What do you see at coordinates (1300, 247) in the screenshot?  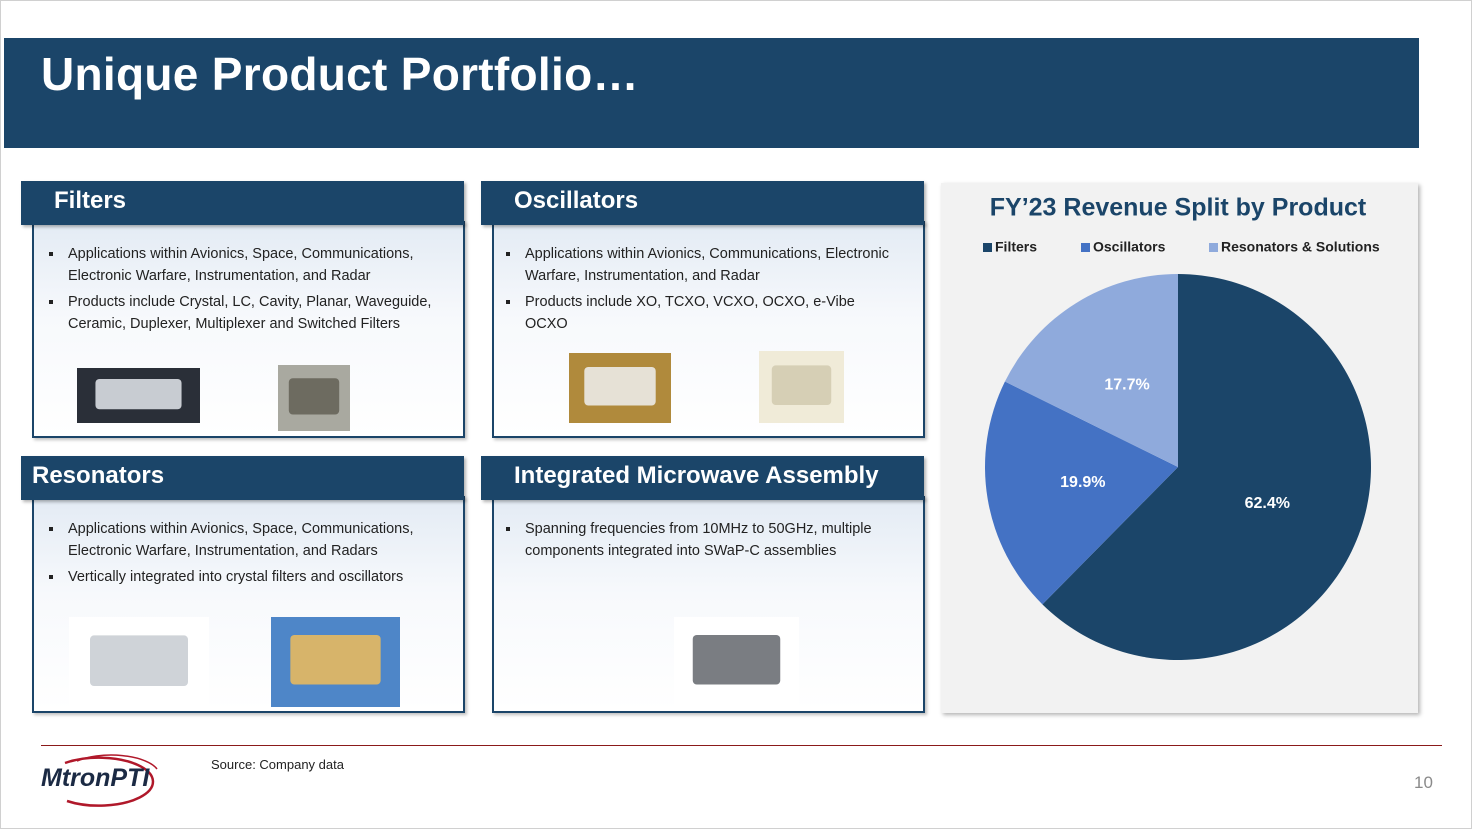 I see `legend-label: Resonators & Solutions` at bounding box center [1300, 247].